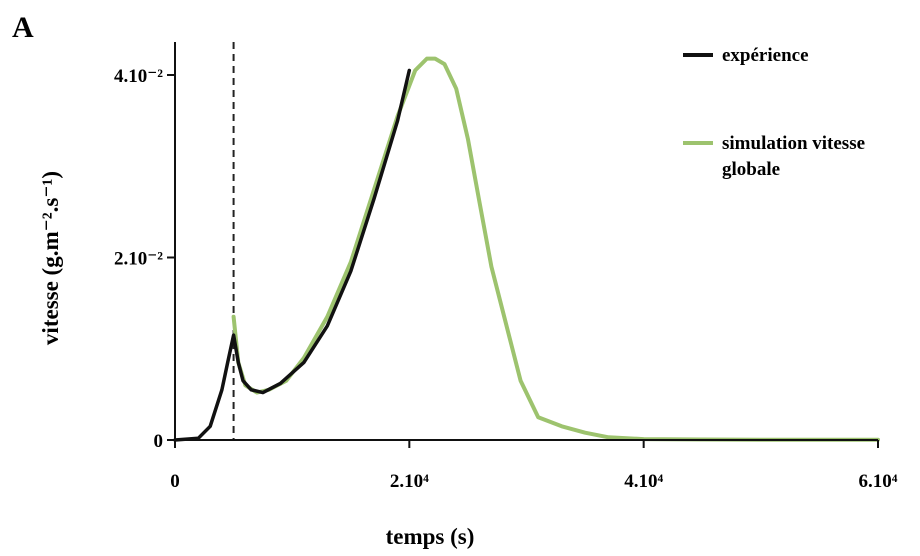  What do you see at coordinates (138, 76) in the screenshot?
I see `y-tick-label: 4.10⁻²` at bounding box center [138, 76].